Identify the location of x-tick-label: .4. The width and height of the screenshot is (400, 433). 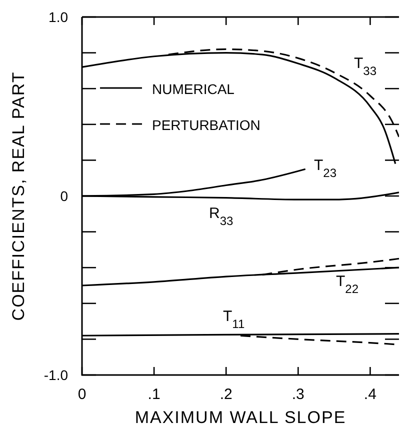
(370, 394).